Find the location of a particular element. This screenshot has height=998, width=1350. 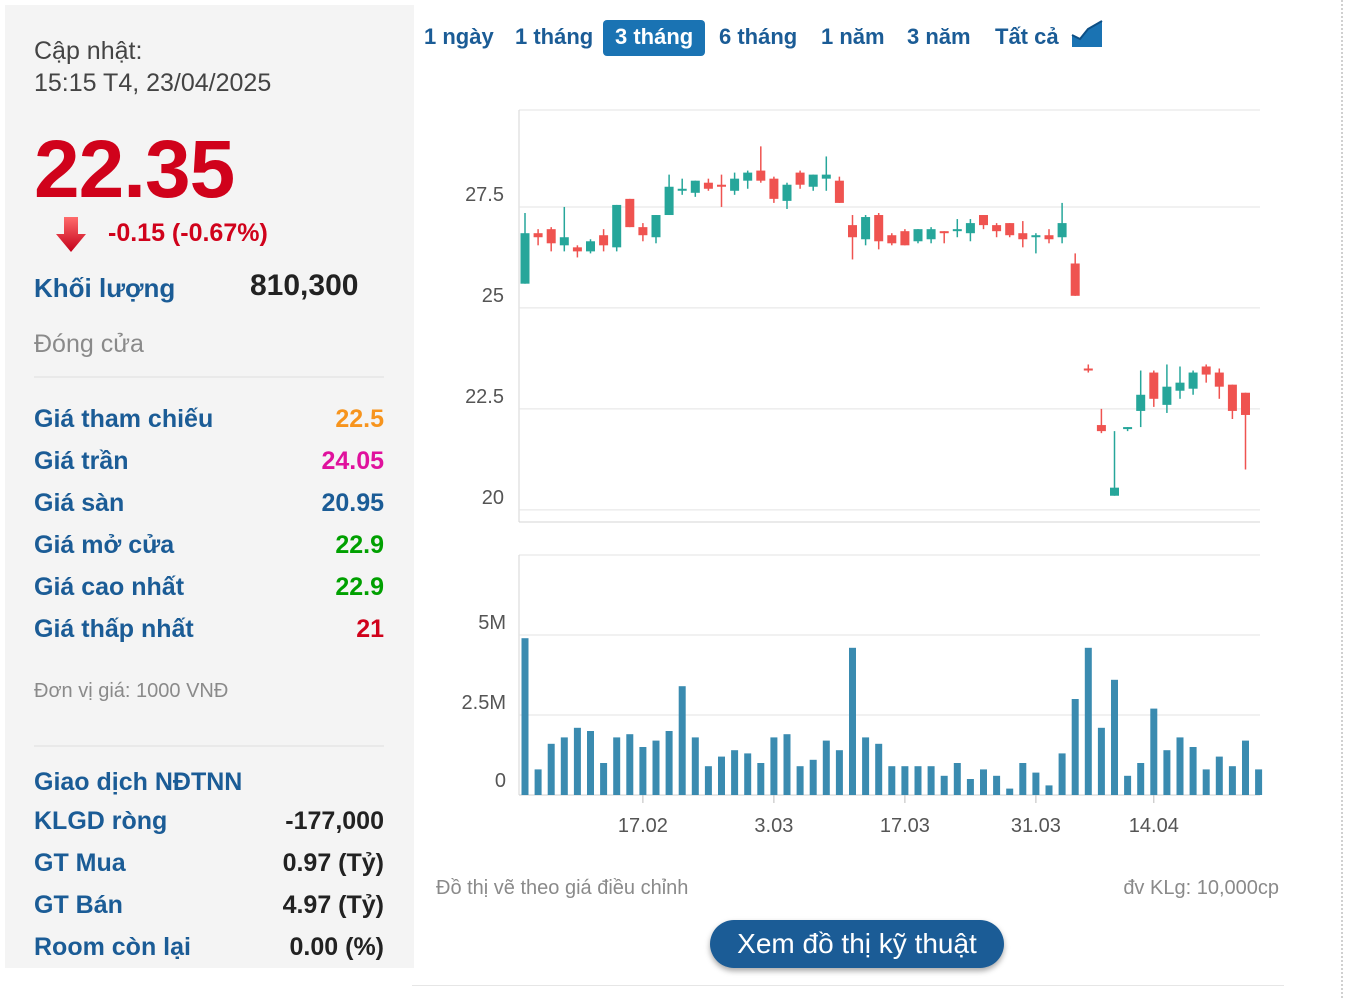

tab-1-month: 1 tháng is located at coordinates (554, 36).